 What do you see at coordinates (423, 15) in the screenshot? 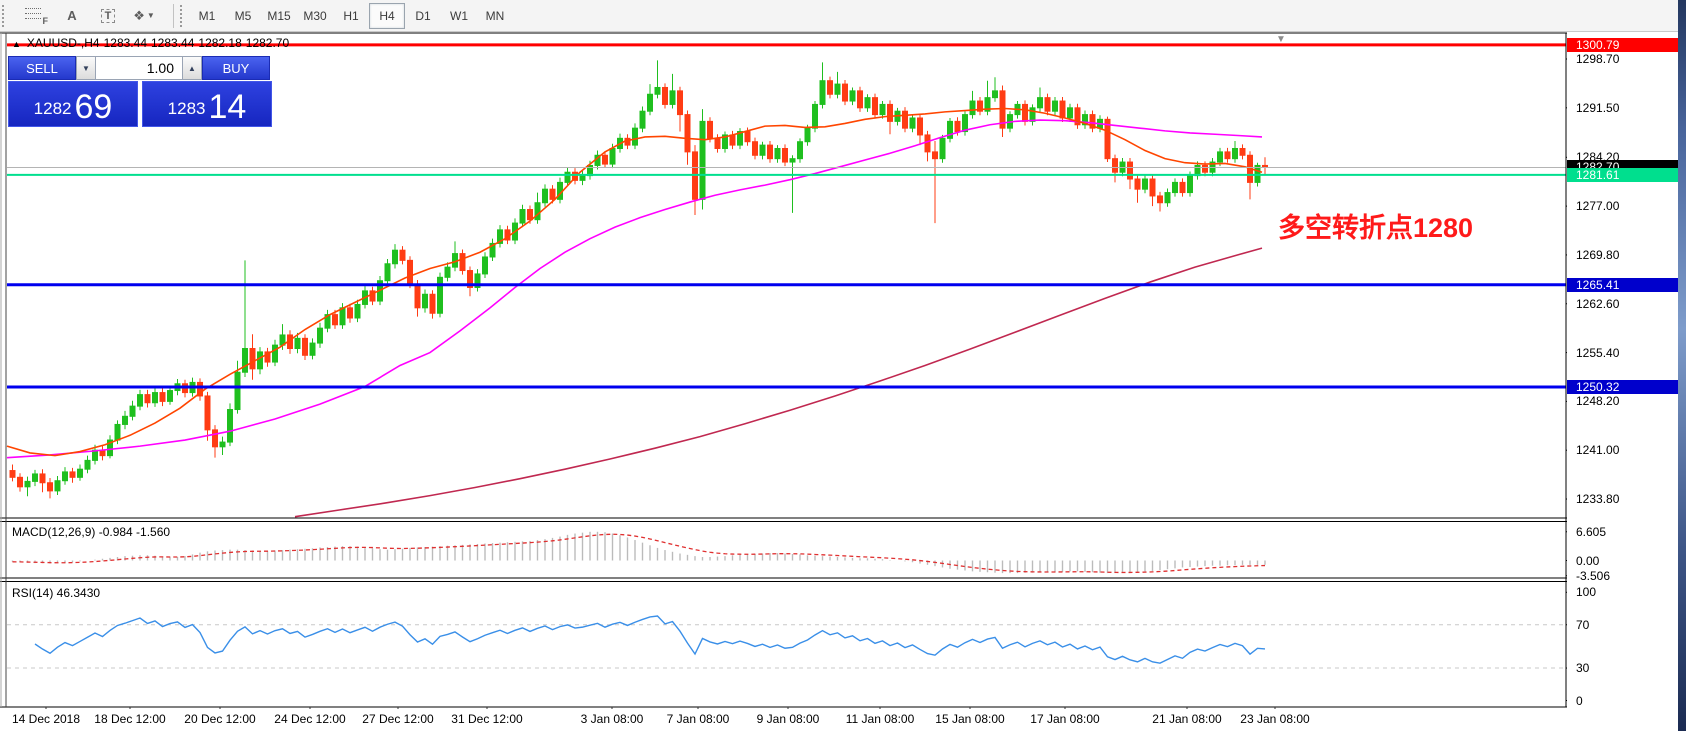
I see `timeframe-button-d1: D1` at bounding box center [423, 15].